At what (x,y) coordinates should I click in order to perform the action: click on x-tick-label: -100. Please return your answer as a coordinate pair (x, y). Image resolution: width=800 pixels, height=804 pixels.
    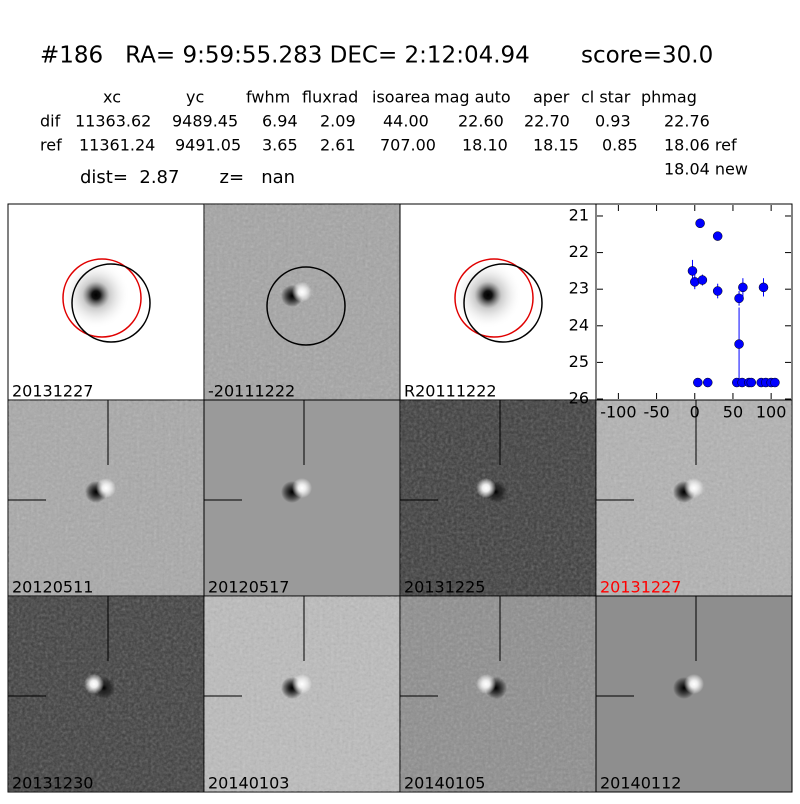
    Looking at the image, I should click on (618, 412).